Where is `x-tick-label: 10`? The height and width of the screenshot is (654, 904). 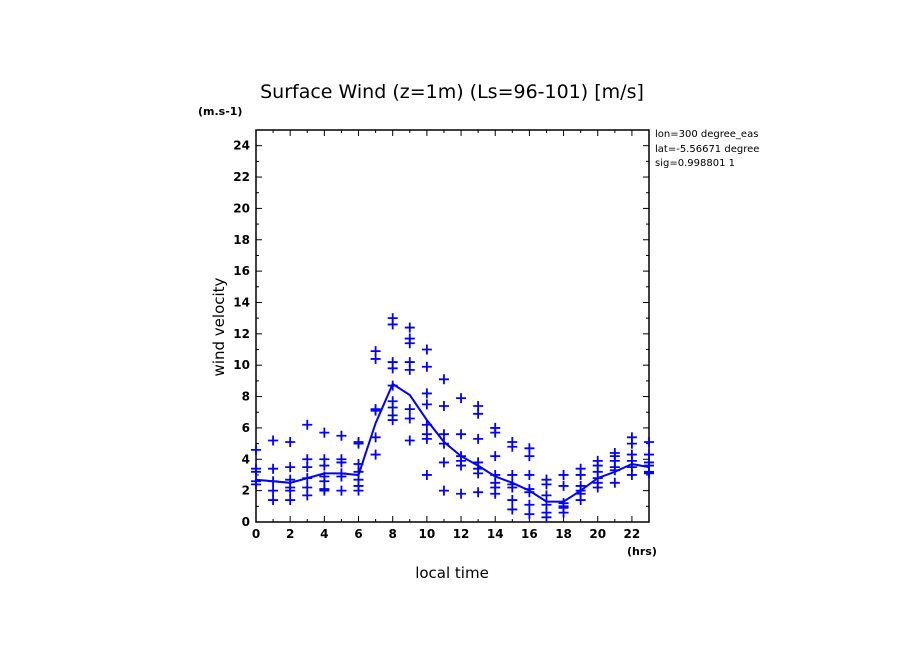 x-tick-label: 10 is located at coordinates (427, 534).